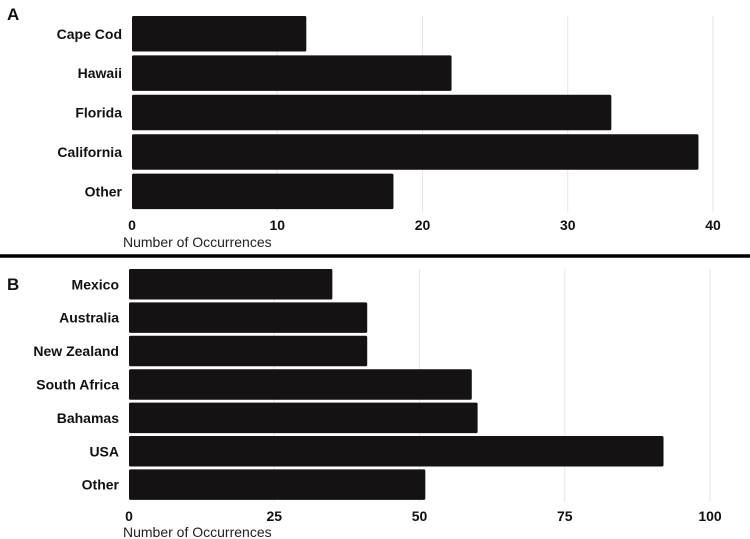 Image resolution: width=750 pixels, height=539 pixels. I want to click on x-tick-label-b-1: 25, so click(274, 516).